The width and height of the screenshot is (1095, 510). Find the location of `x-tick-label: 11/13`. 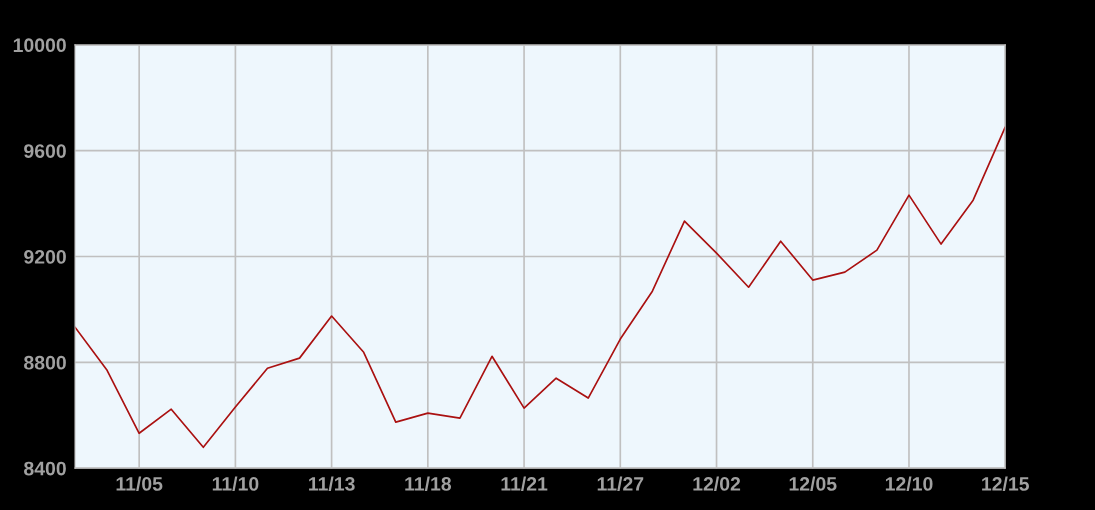

x-tick-label: 11/13 is located at coordinates (332, 483).